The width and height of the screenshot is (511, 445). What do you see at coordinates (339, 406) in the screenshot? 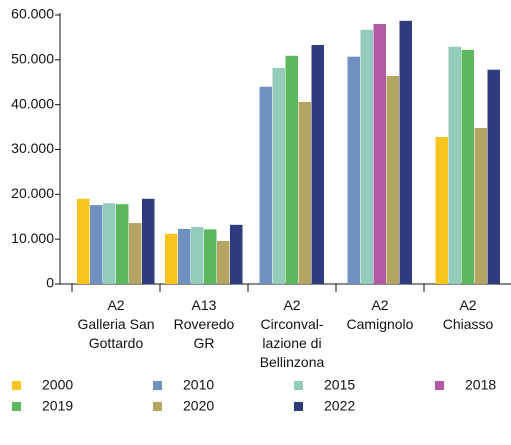
I see `legend-label: 2022` at bounding box center [339, 406].